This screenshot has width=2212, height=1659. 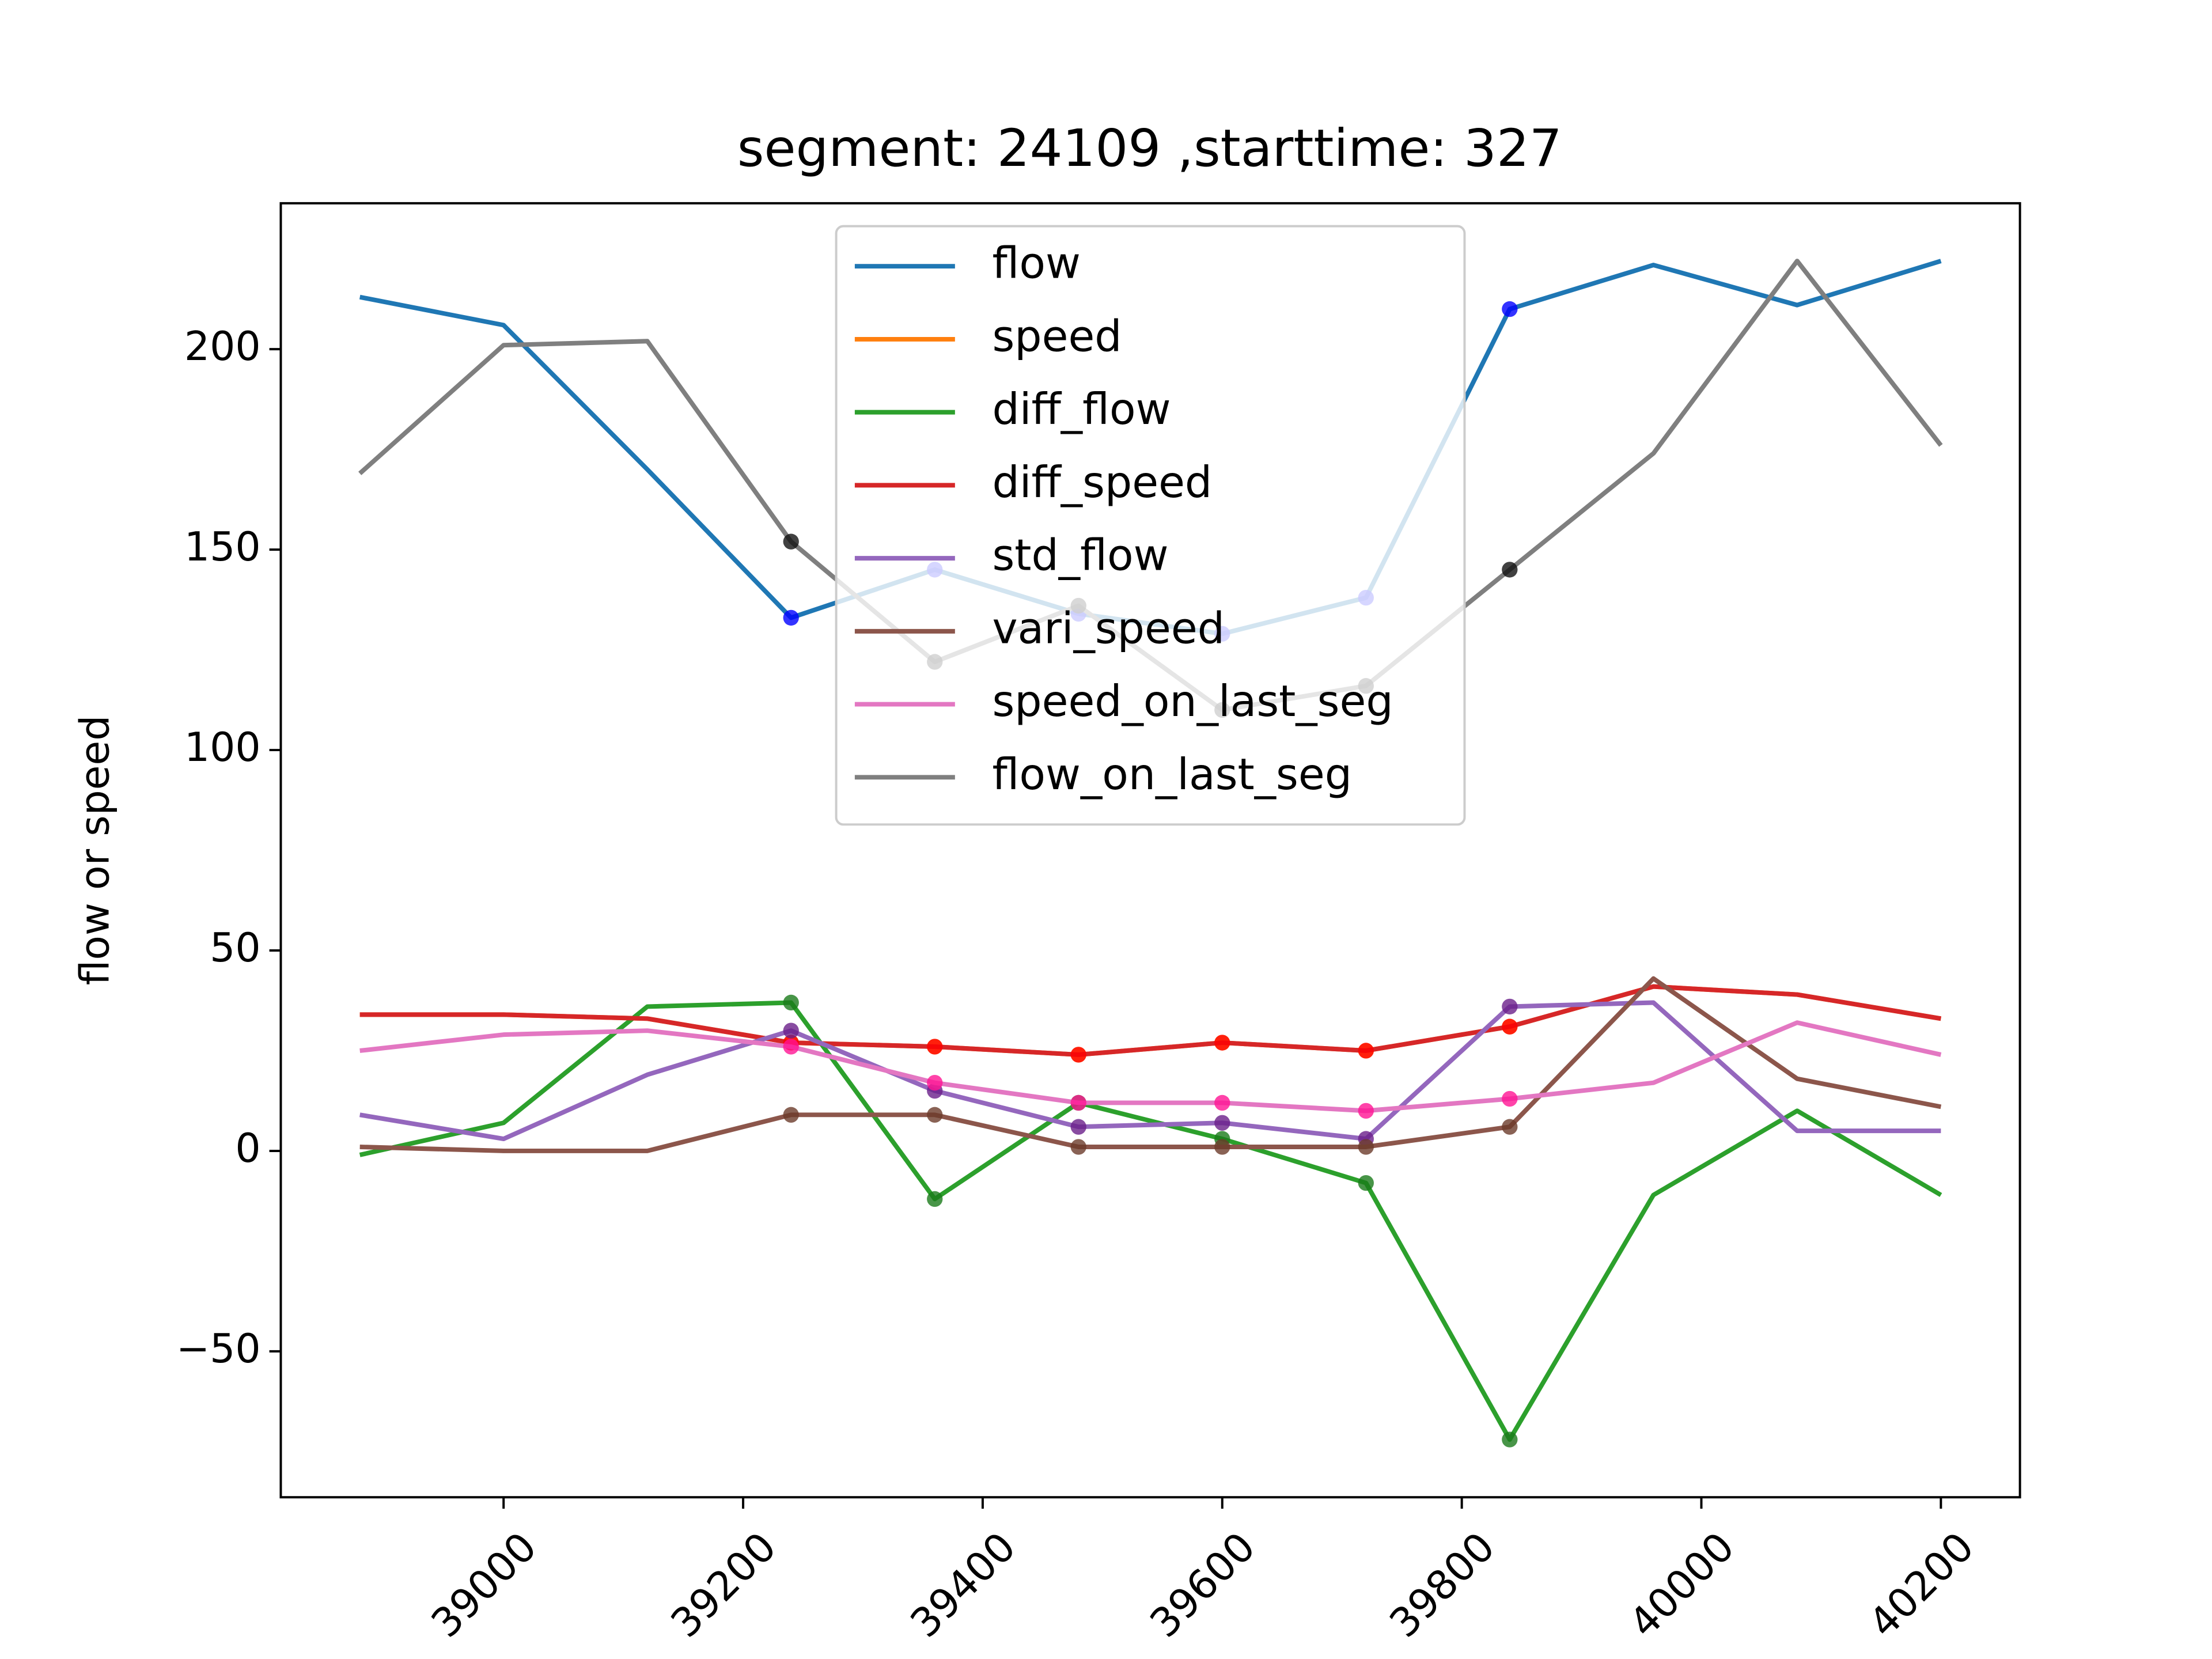 I want to click on y-tick-label: −50, so click(x=218, y=1348).